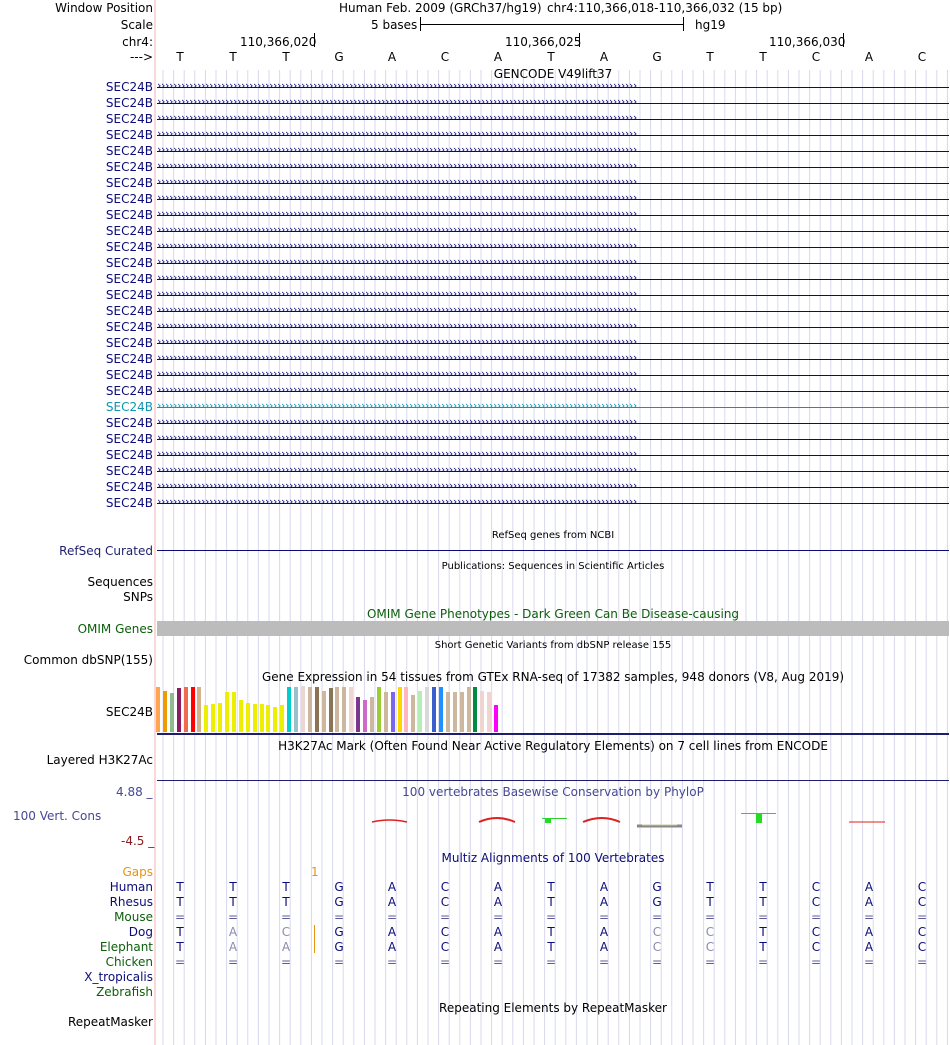 Image resolution: width=950 pixels, height=1045 pixels. Describe the element at coordinates (138, 597) in the screenshot. I see `snps-label: SNPs` at that location.